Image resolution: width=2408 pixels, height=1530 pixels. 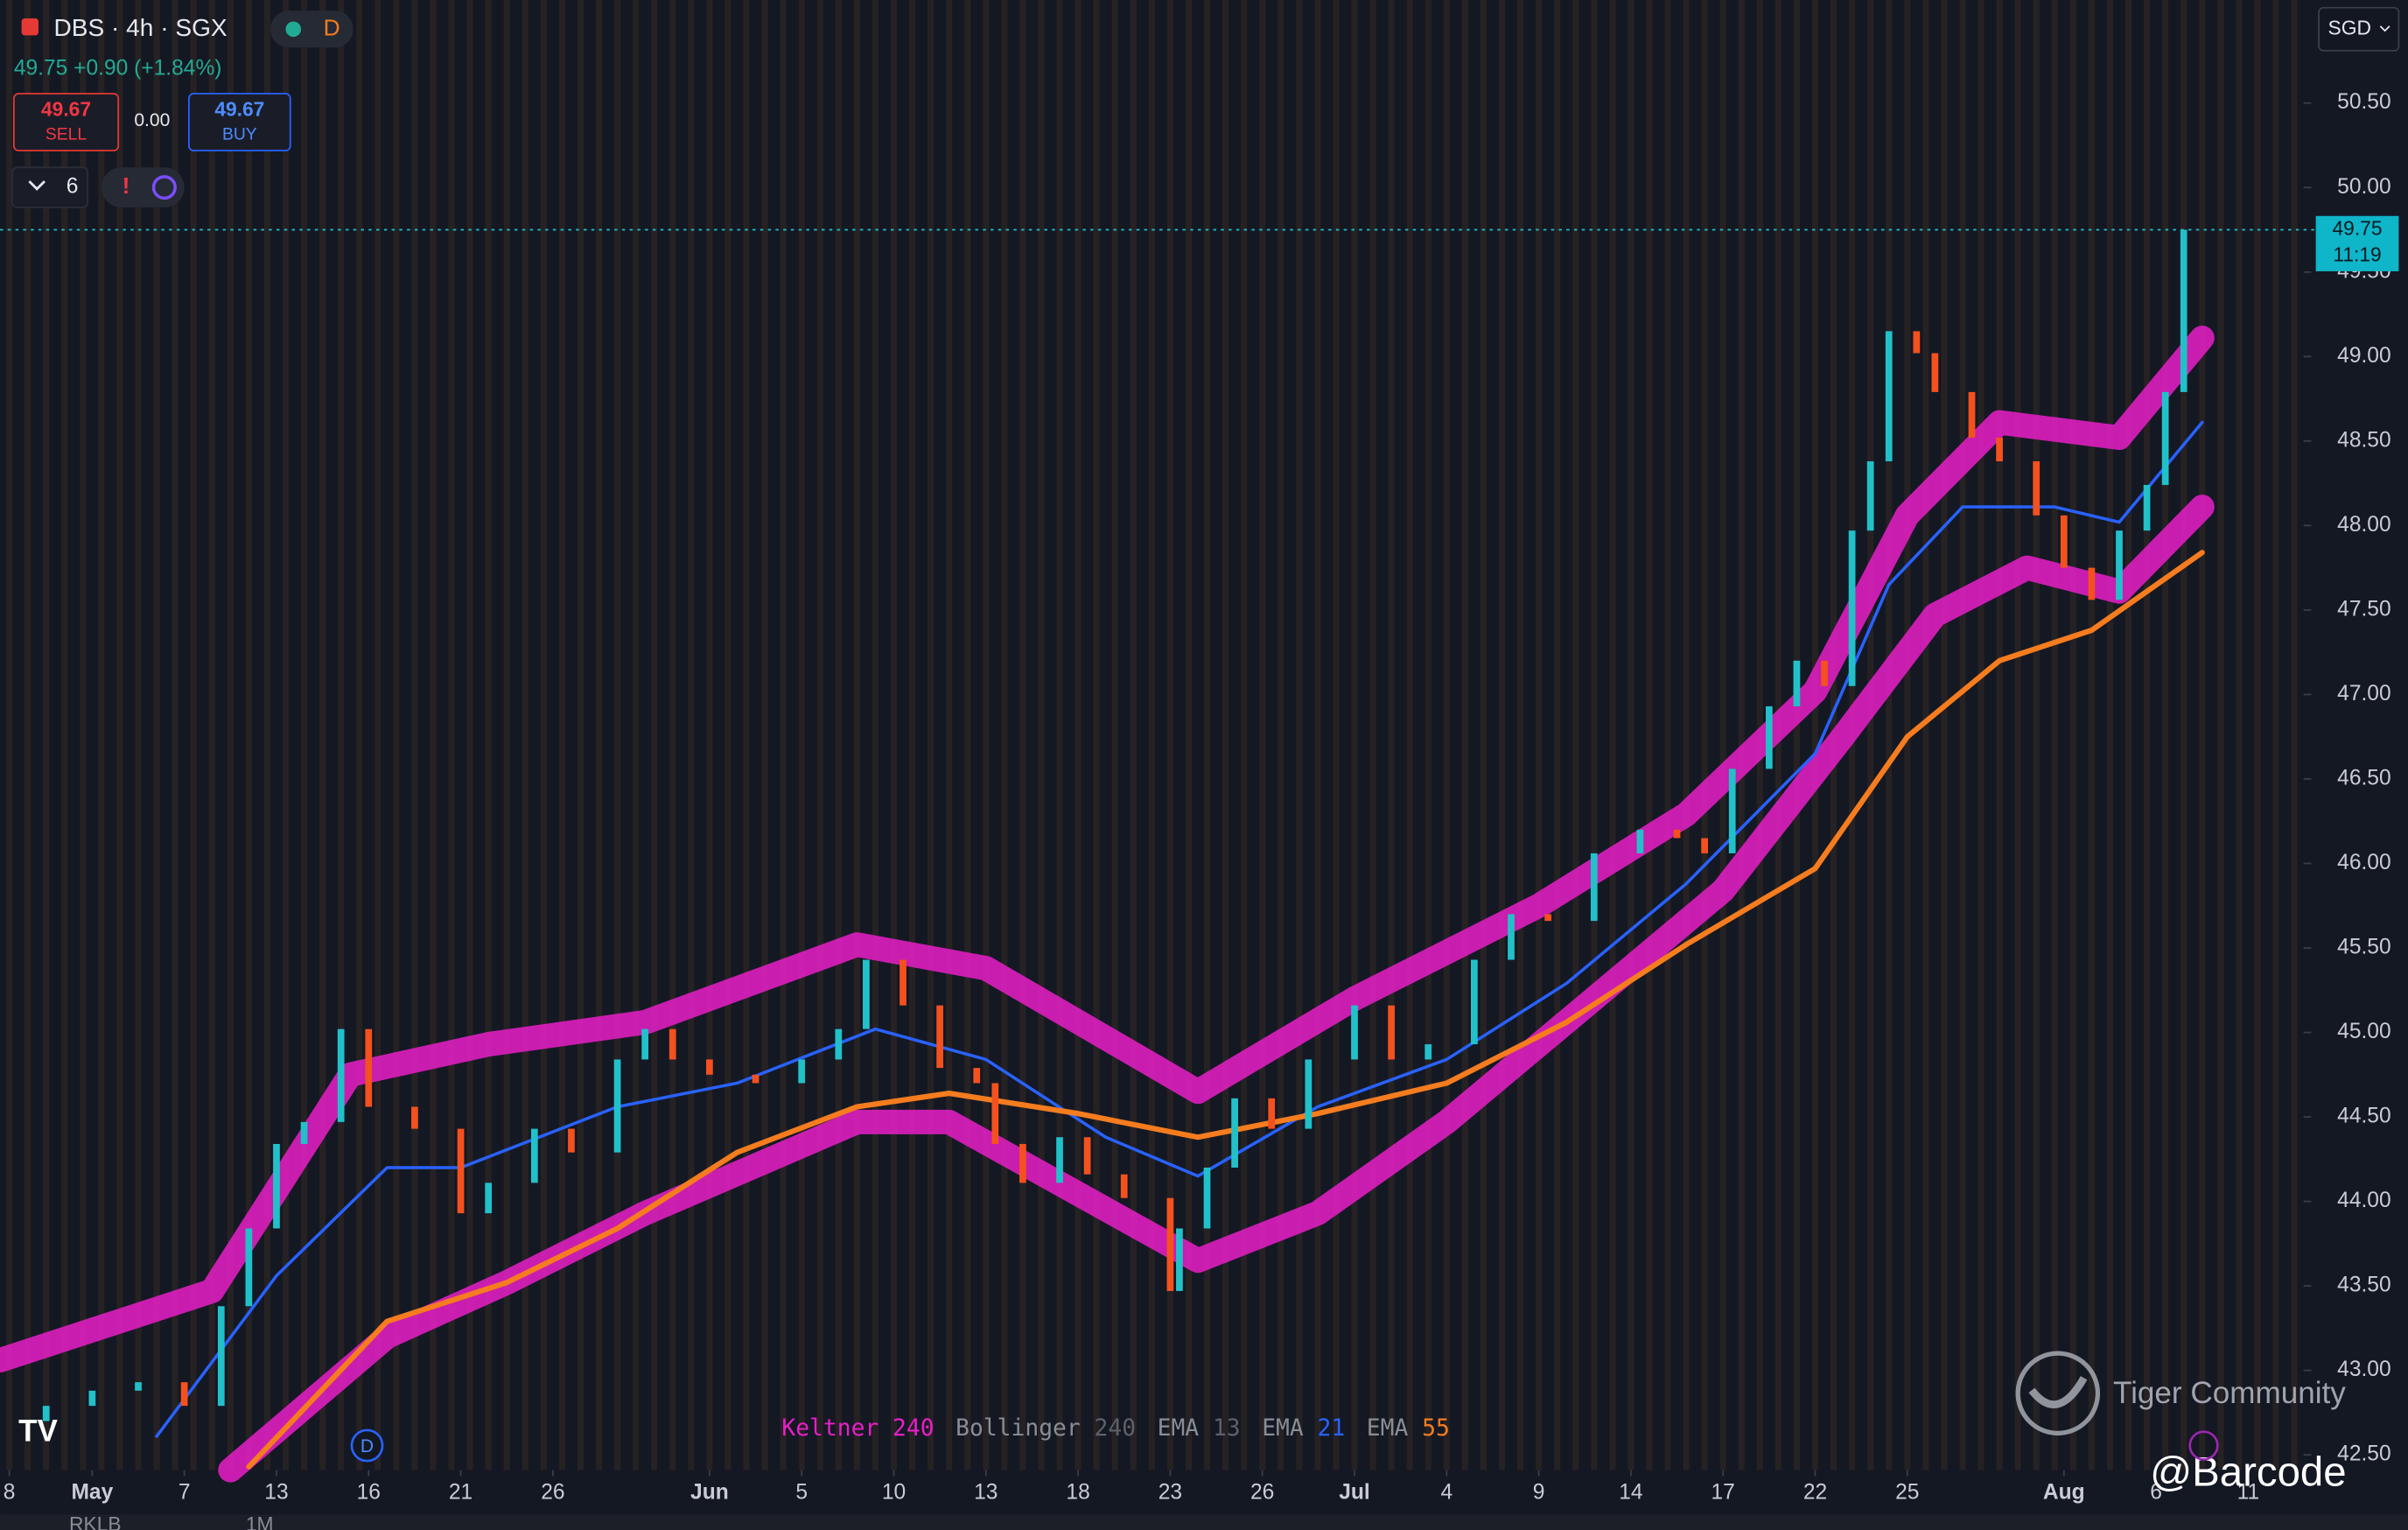 I want to click on status-pill, so click(x=312, y=29).